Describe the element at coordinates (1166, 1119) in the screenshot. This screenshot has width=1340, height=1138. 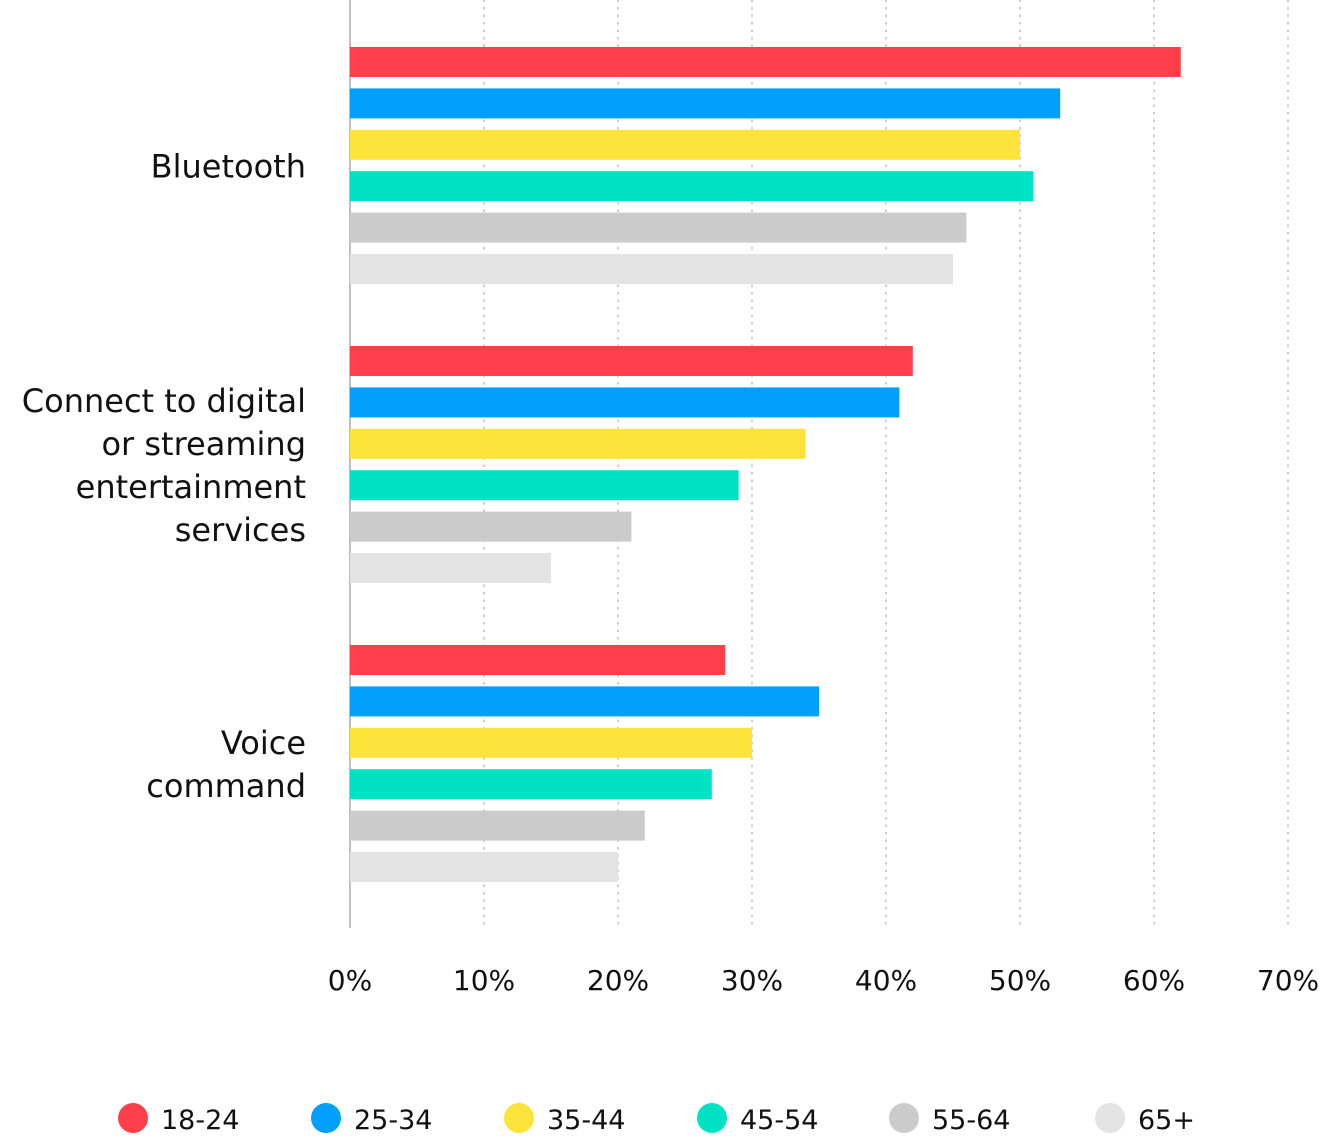
I see `legend-label: 65+` at that location.